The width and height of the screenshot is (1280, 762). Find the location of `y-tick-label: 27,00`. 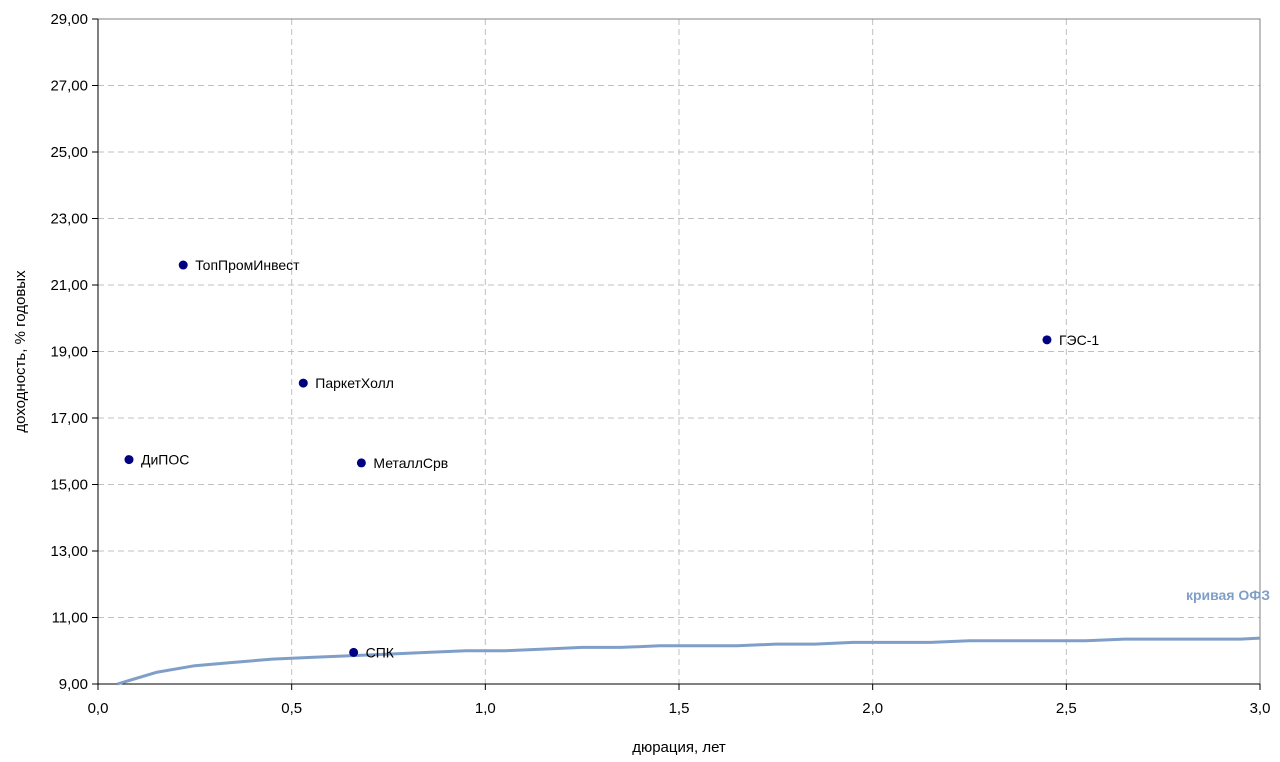

y-tick-label: 27,00 is located at coordinates (69, 86).